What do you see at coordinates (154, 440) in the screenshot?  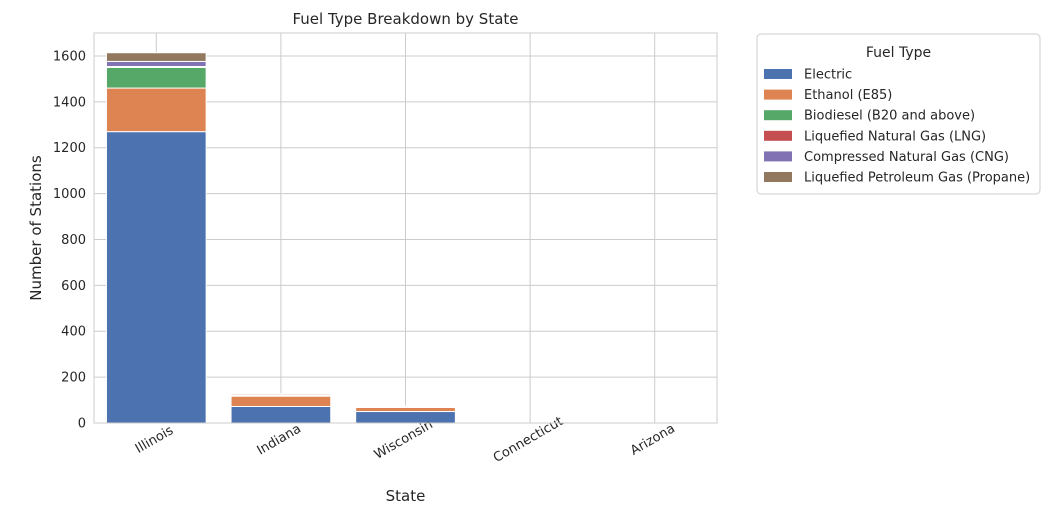 I see `x-tick-label: Illinois` at bounding box center [154, 440].